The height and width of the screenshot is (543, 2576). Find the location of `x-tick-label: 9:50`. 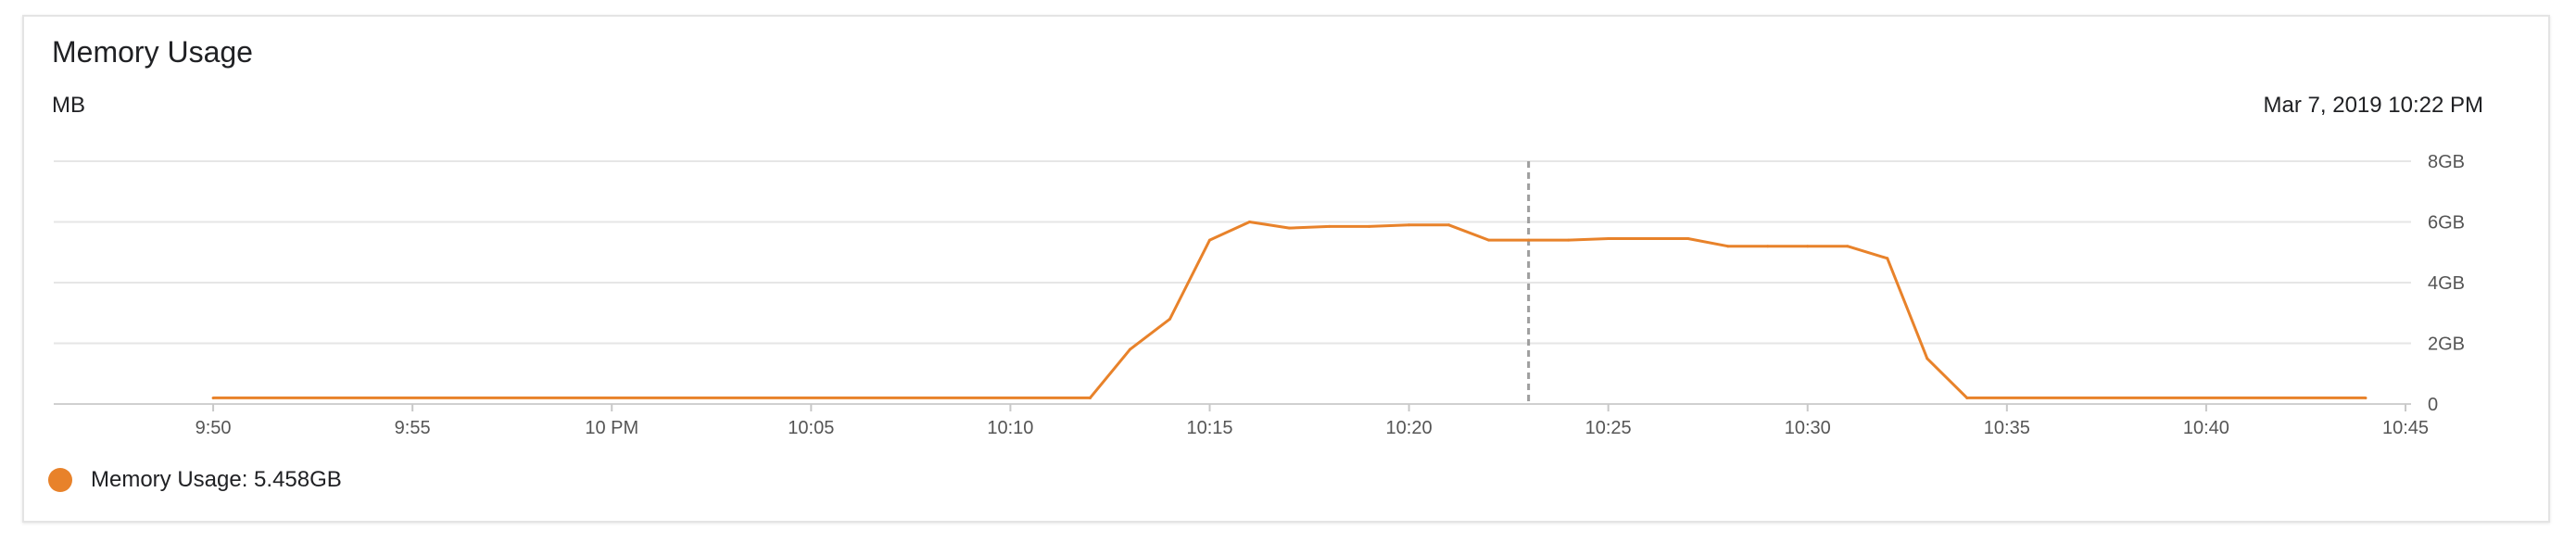

x-tick-label: 9:50 is located at coordinates (214, 428).